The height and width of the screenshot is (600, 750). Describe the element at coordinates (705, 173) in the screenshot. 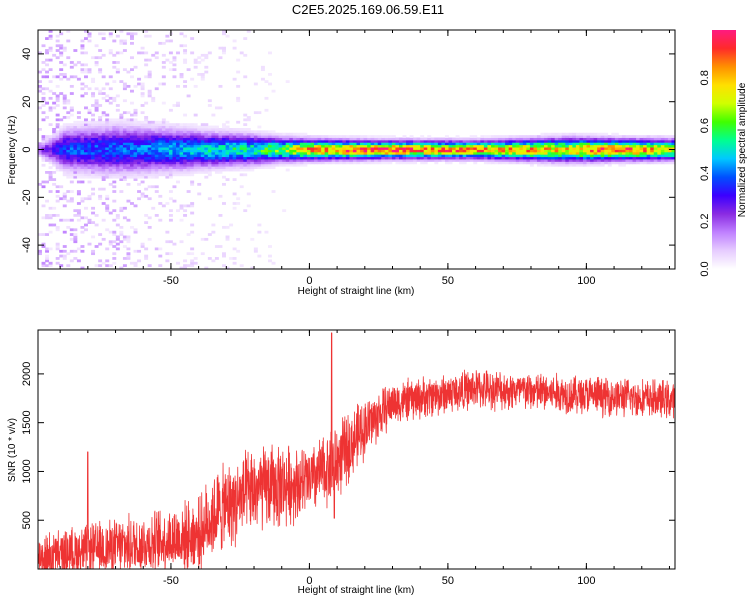

I see `colorbar-ticks: 0.00.20.40.60.8` at that location.